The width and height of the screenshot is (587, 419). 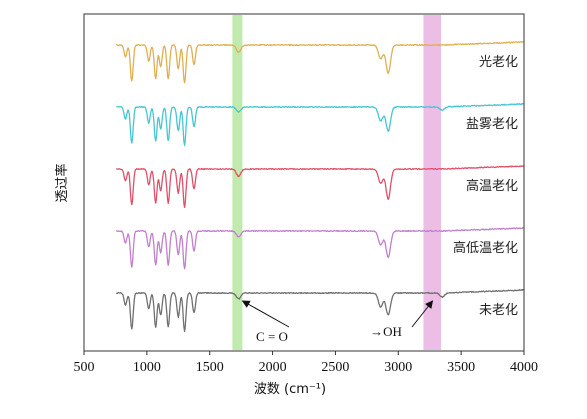 What do you see at coordinates (386, 331) in the screenshot?
I see `annotation-oh: →OH` at bounding box center [386, 331].